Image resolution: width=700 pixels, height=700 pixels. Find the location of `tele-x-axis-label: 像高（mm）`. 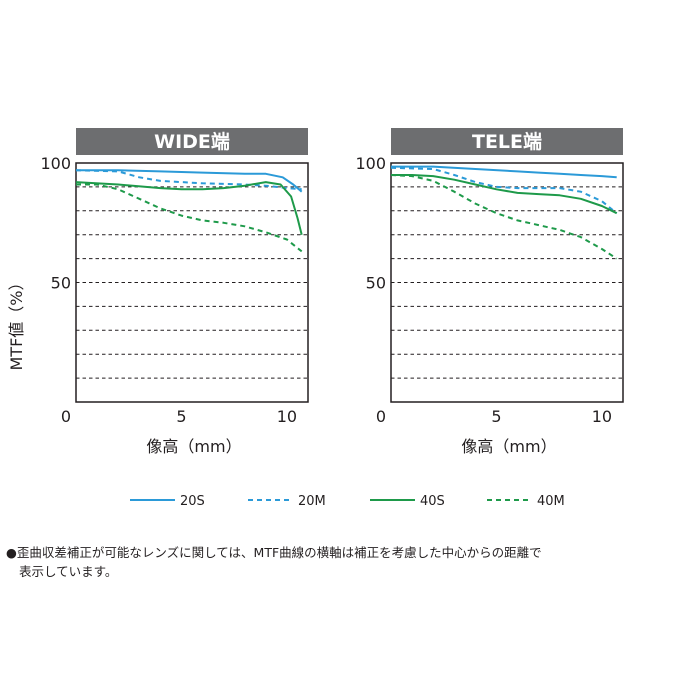

tele-x-axis-label: 像高（mm） is located at coordinates (508, 446).